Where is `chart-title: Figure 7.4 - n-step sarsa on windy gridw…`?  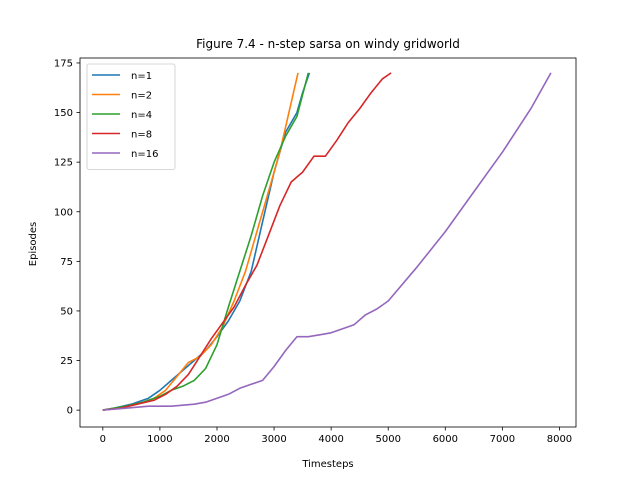
chart-title: Figure 7.4 - n-step sarsa on windy gridw… is located at coordinates (328, 44).